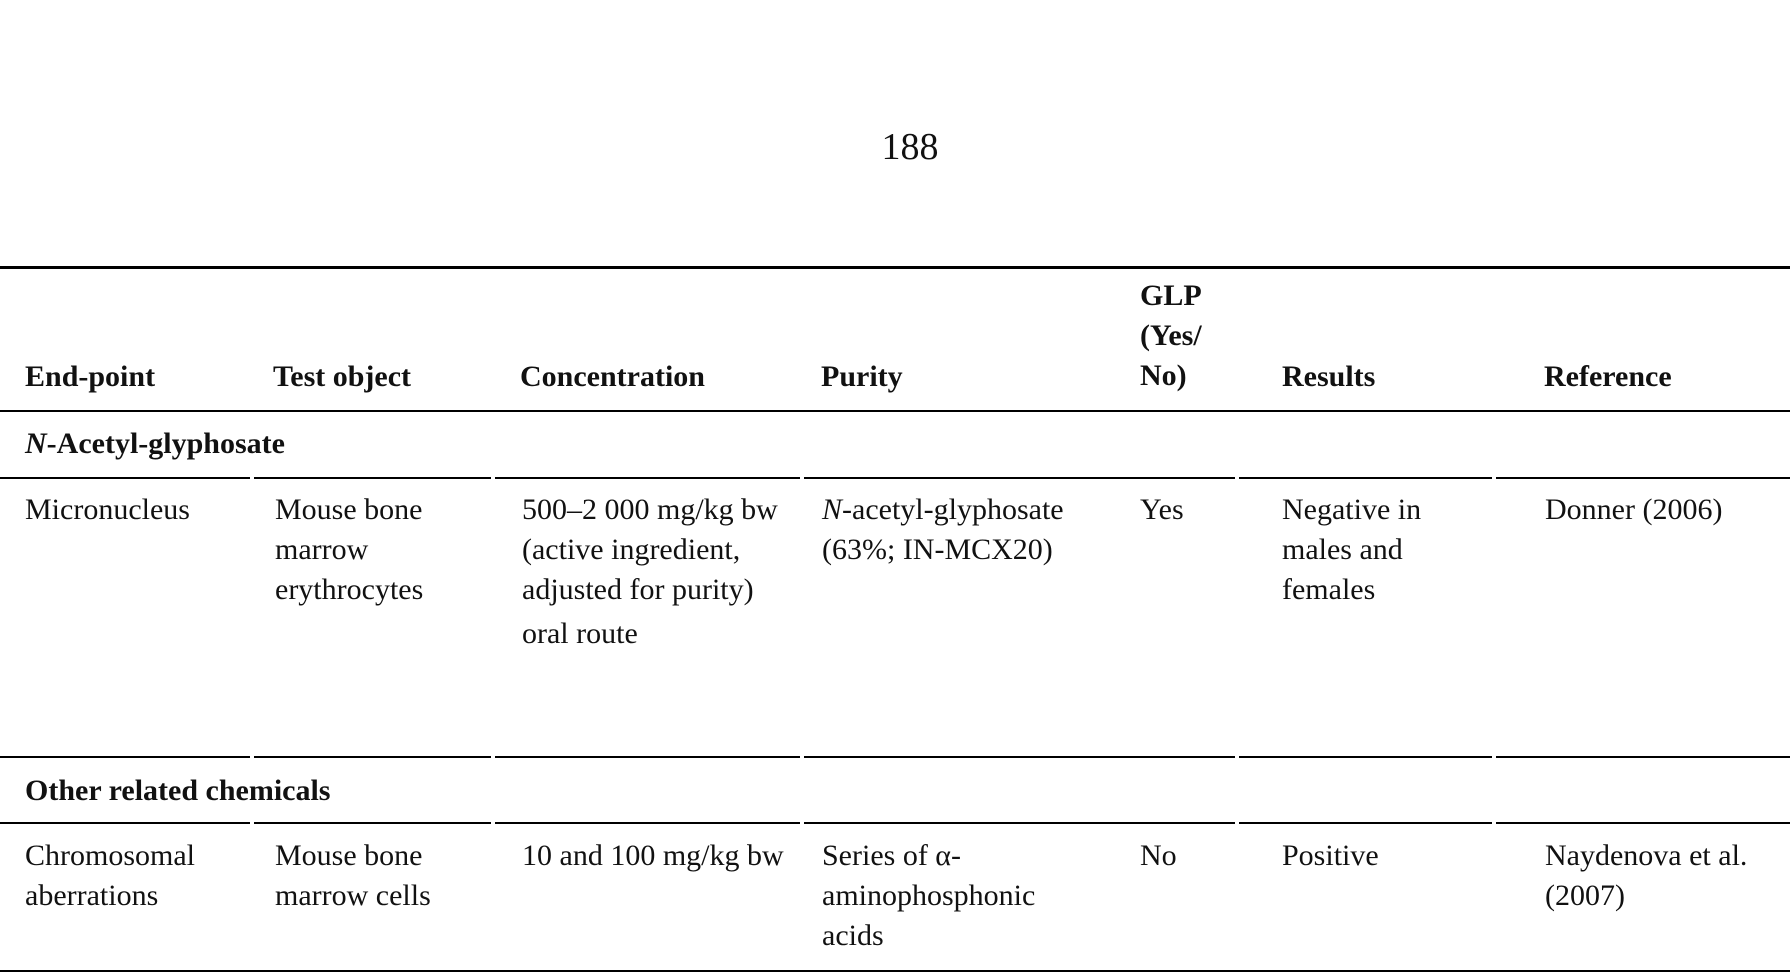 This screenshot has height=975, width=1790. I want to click on cell-purity-text: -acetyl-glyphosate (63%; IN-MCX20), so click(943, 529).